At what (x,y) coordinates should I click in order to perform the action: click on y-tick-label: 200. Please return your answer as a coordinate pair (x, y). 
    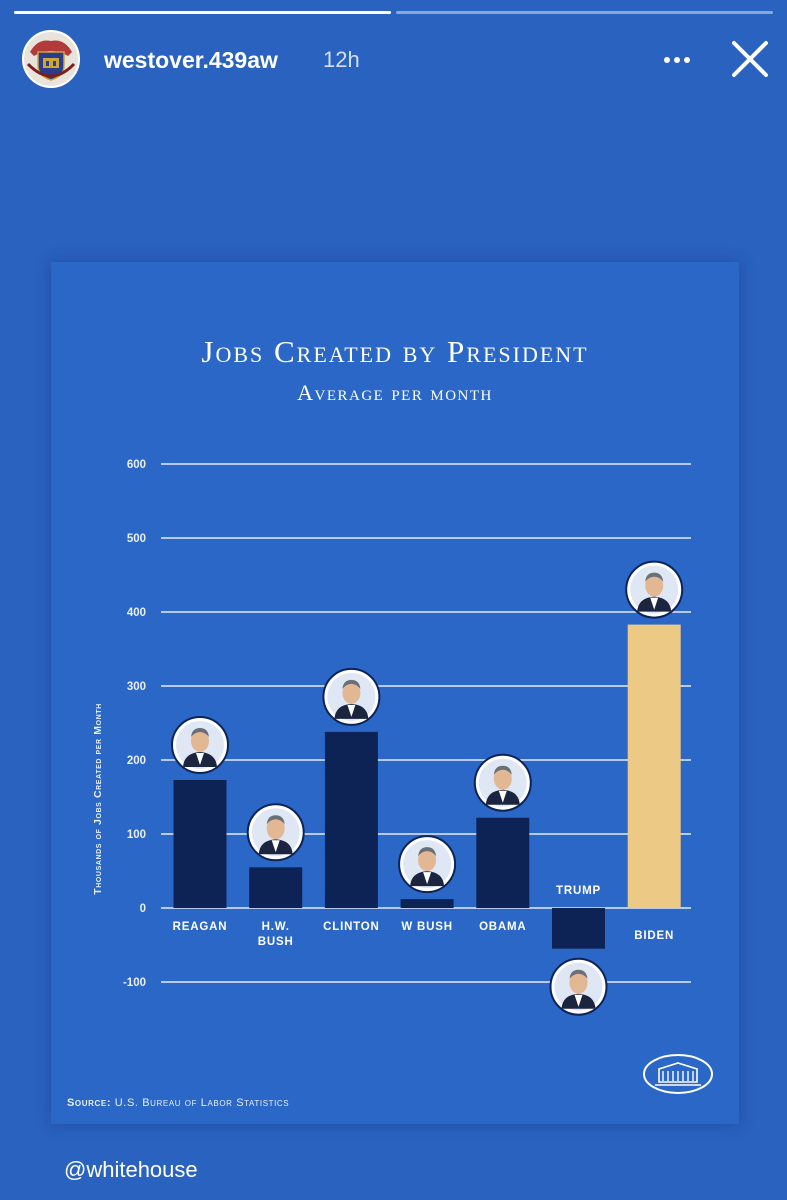
    Looking at the image, I should click on (136, 761).